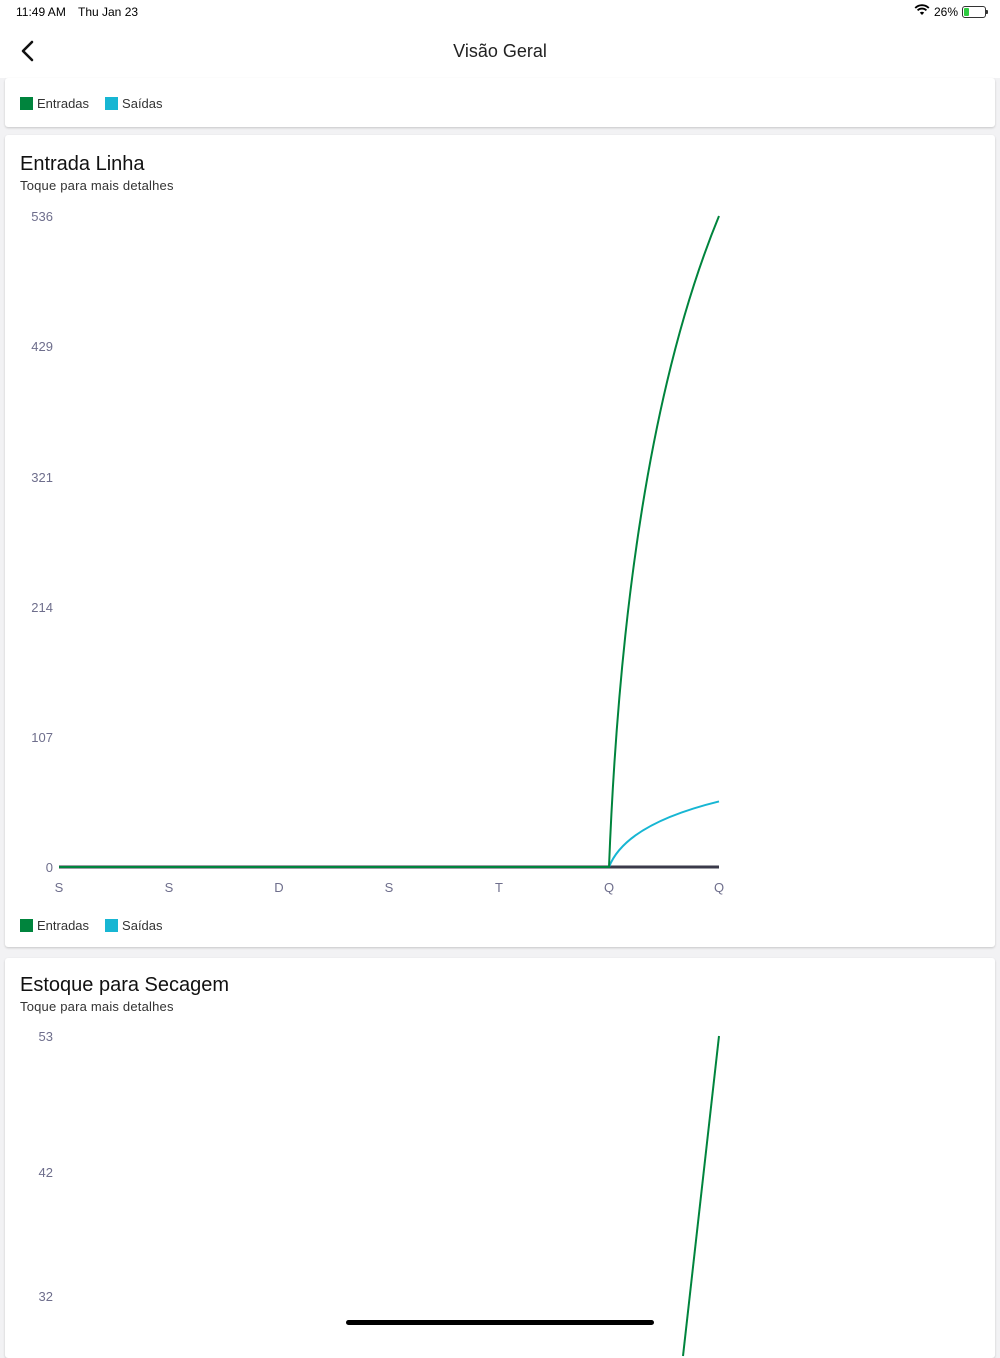 This screenshot has width=1000, height=1358. Describe the element at coordinates (41, 12) in the screenshot. I see `status-time: 11:49 AM` at that location.